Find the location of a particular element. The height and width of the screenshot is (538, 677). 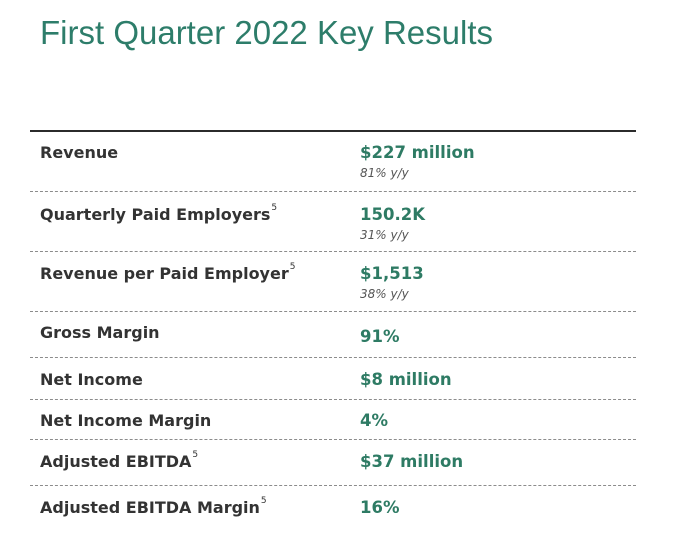

table-row: Quarterly Paid Employers5 150.2K 31% y/y is located at coordinates (333, 222).